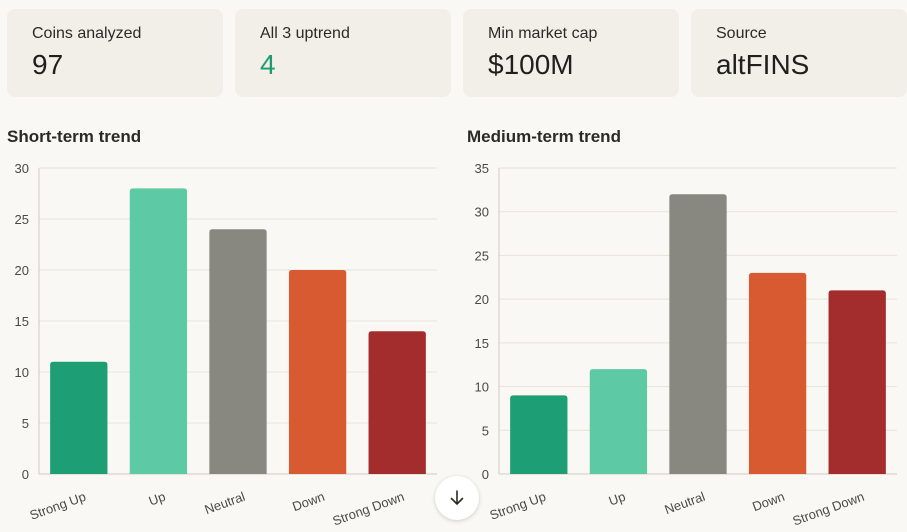 This screenshot has height=532, width=907. Describe the element at coordinates (543, 33) in the screenshot. I see `stat-label: Min market cap` at that location.